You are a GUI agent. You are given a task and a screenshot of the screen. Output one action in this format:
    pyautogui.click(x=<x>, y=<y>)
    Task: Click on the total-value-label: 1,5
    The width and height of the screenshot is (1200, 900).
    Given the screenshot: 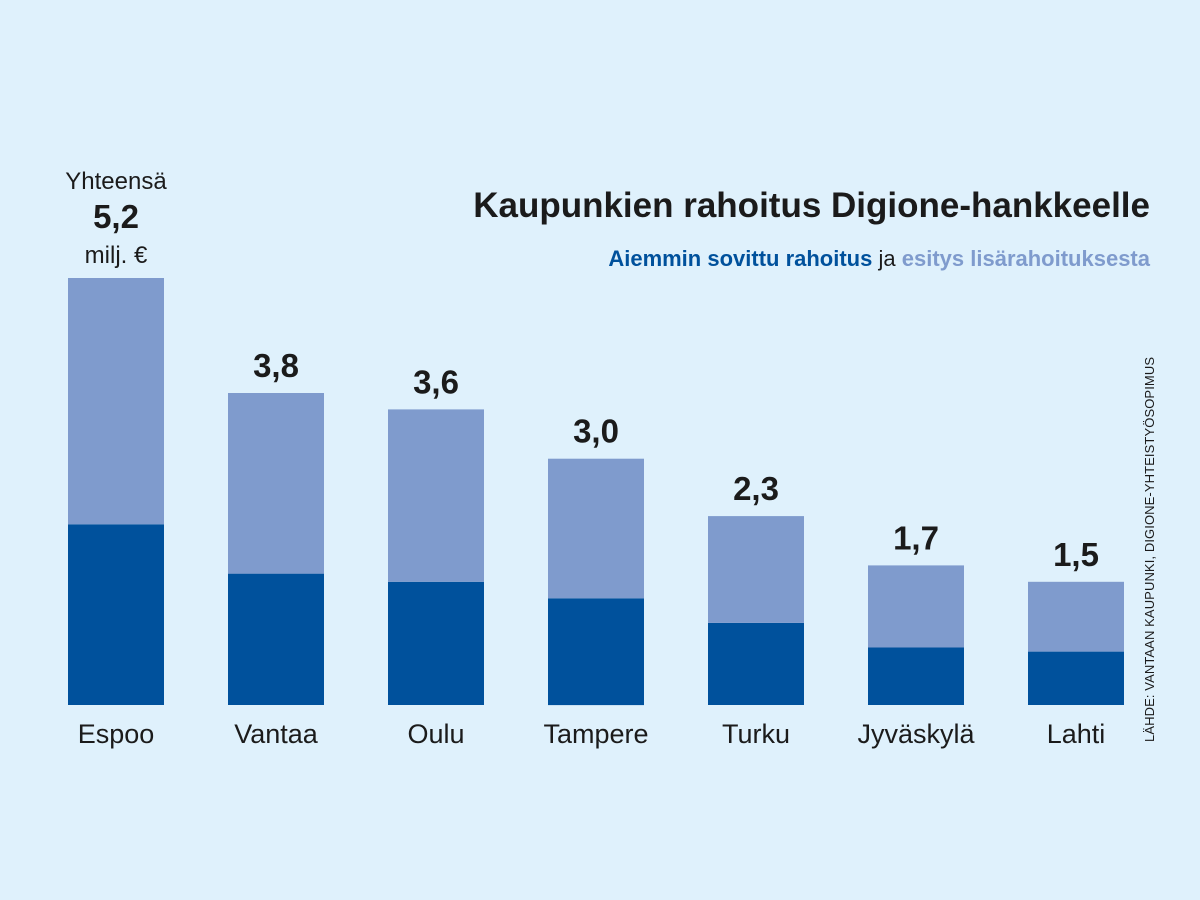 What is the action you would take?
    pyautogui.click(x=1076, y=554)
    